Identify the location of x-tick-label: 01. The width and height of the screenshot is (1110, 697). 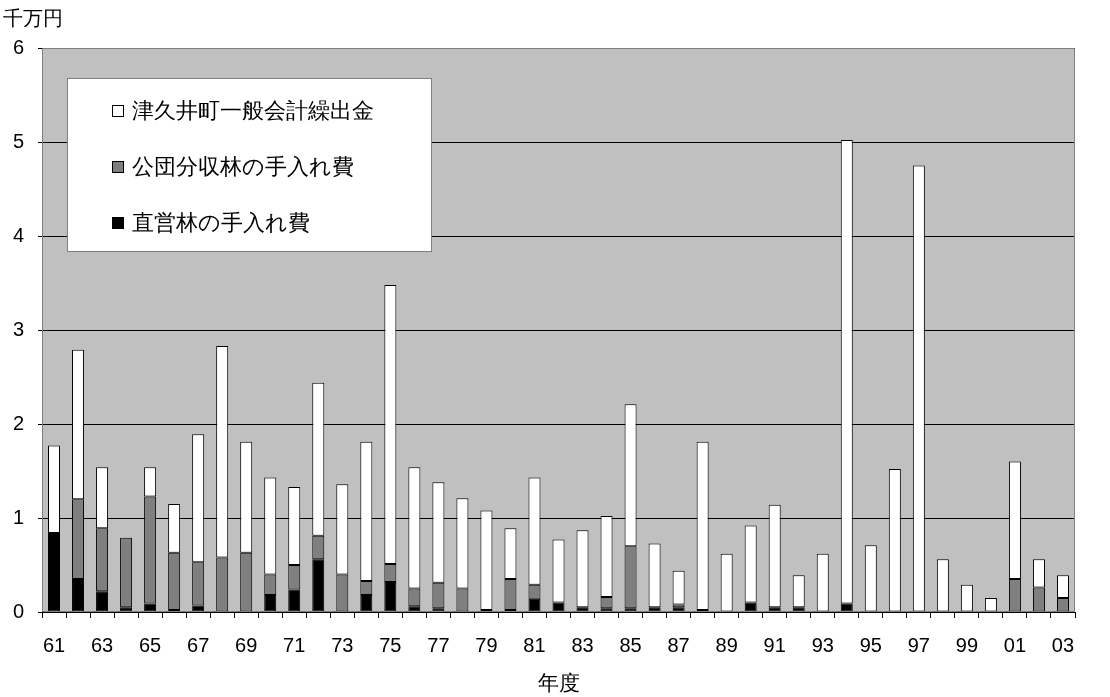
(1015, 644).